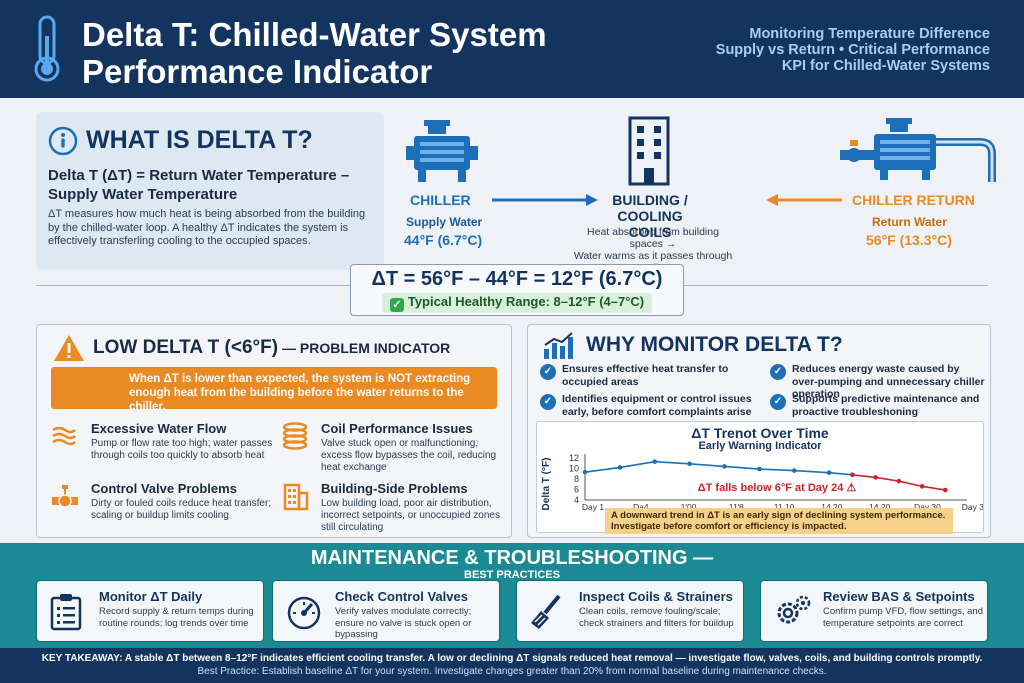 This screenshot has width=1024, height=683. What do you see at coordinates (64, 436) in the screenshot?
I see `flow-icon` at bounding box center [64, 436].